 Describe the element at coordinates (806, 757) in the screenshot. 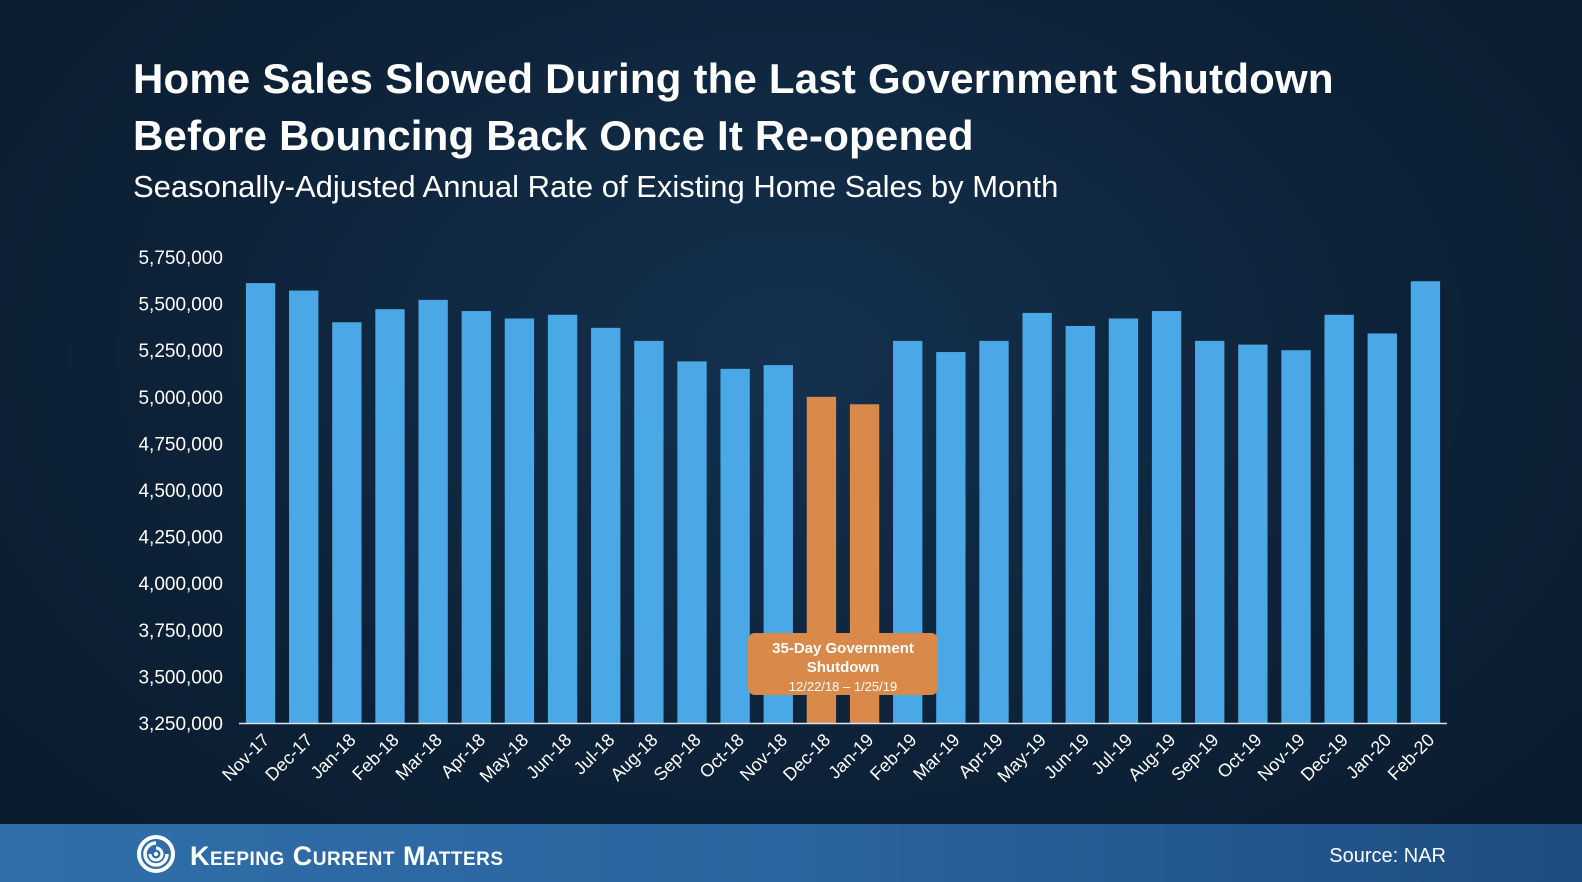

I see `x-tick-label: Dec-18` at that location.